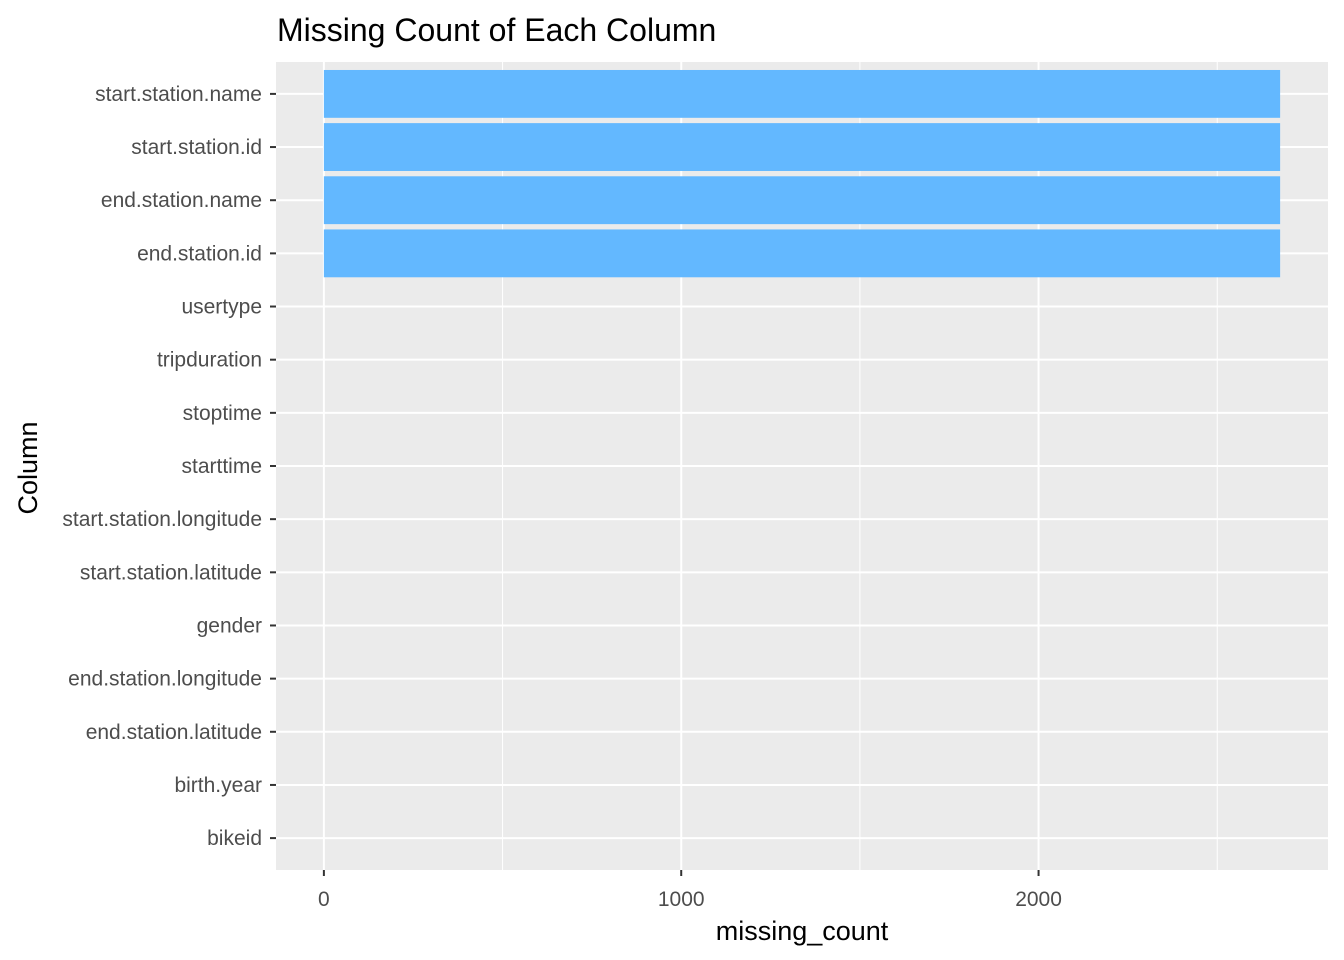  I want to click on y-tick-label: end.station.latitude, so click(174, 732).